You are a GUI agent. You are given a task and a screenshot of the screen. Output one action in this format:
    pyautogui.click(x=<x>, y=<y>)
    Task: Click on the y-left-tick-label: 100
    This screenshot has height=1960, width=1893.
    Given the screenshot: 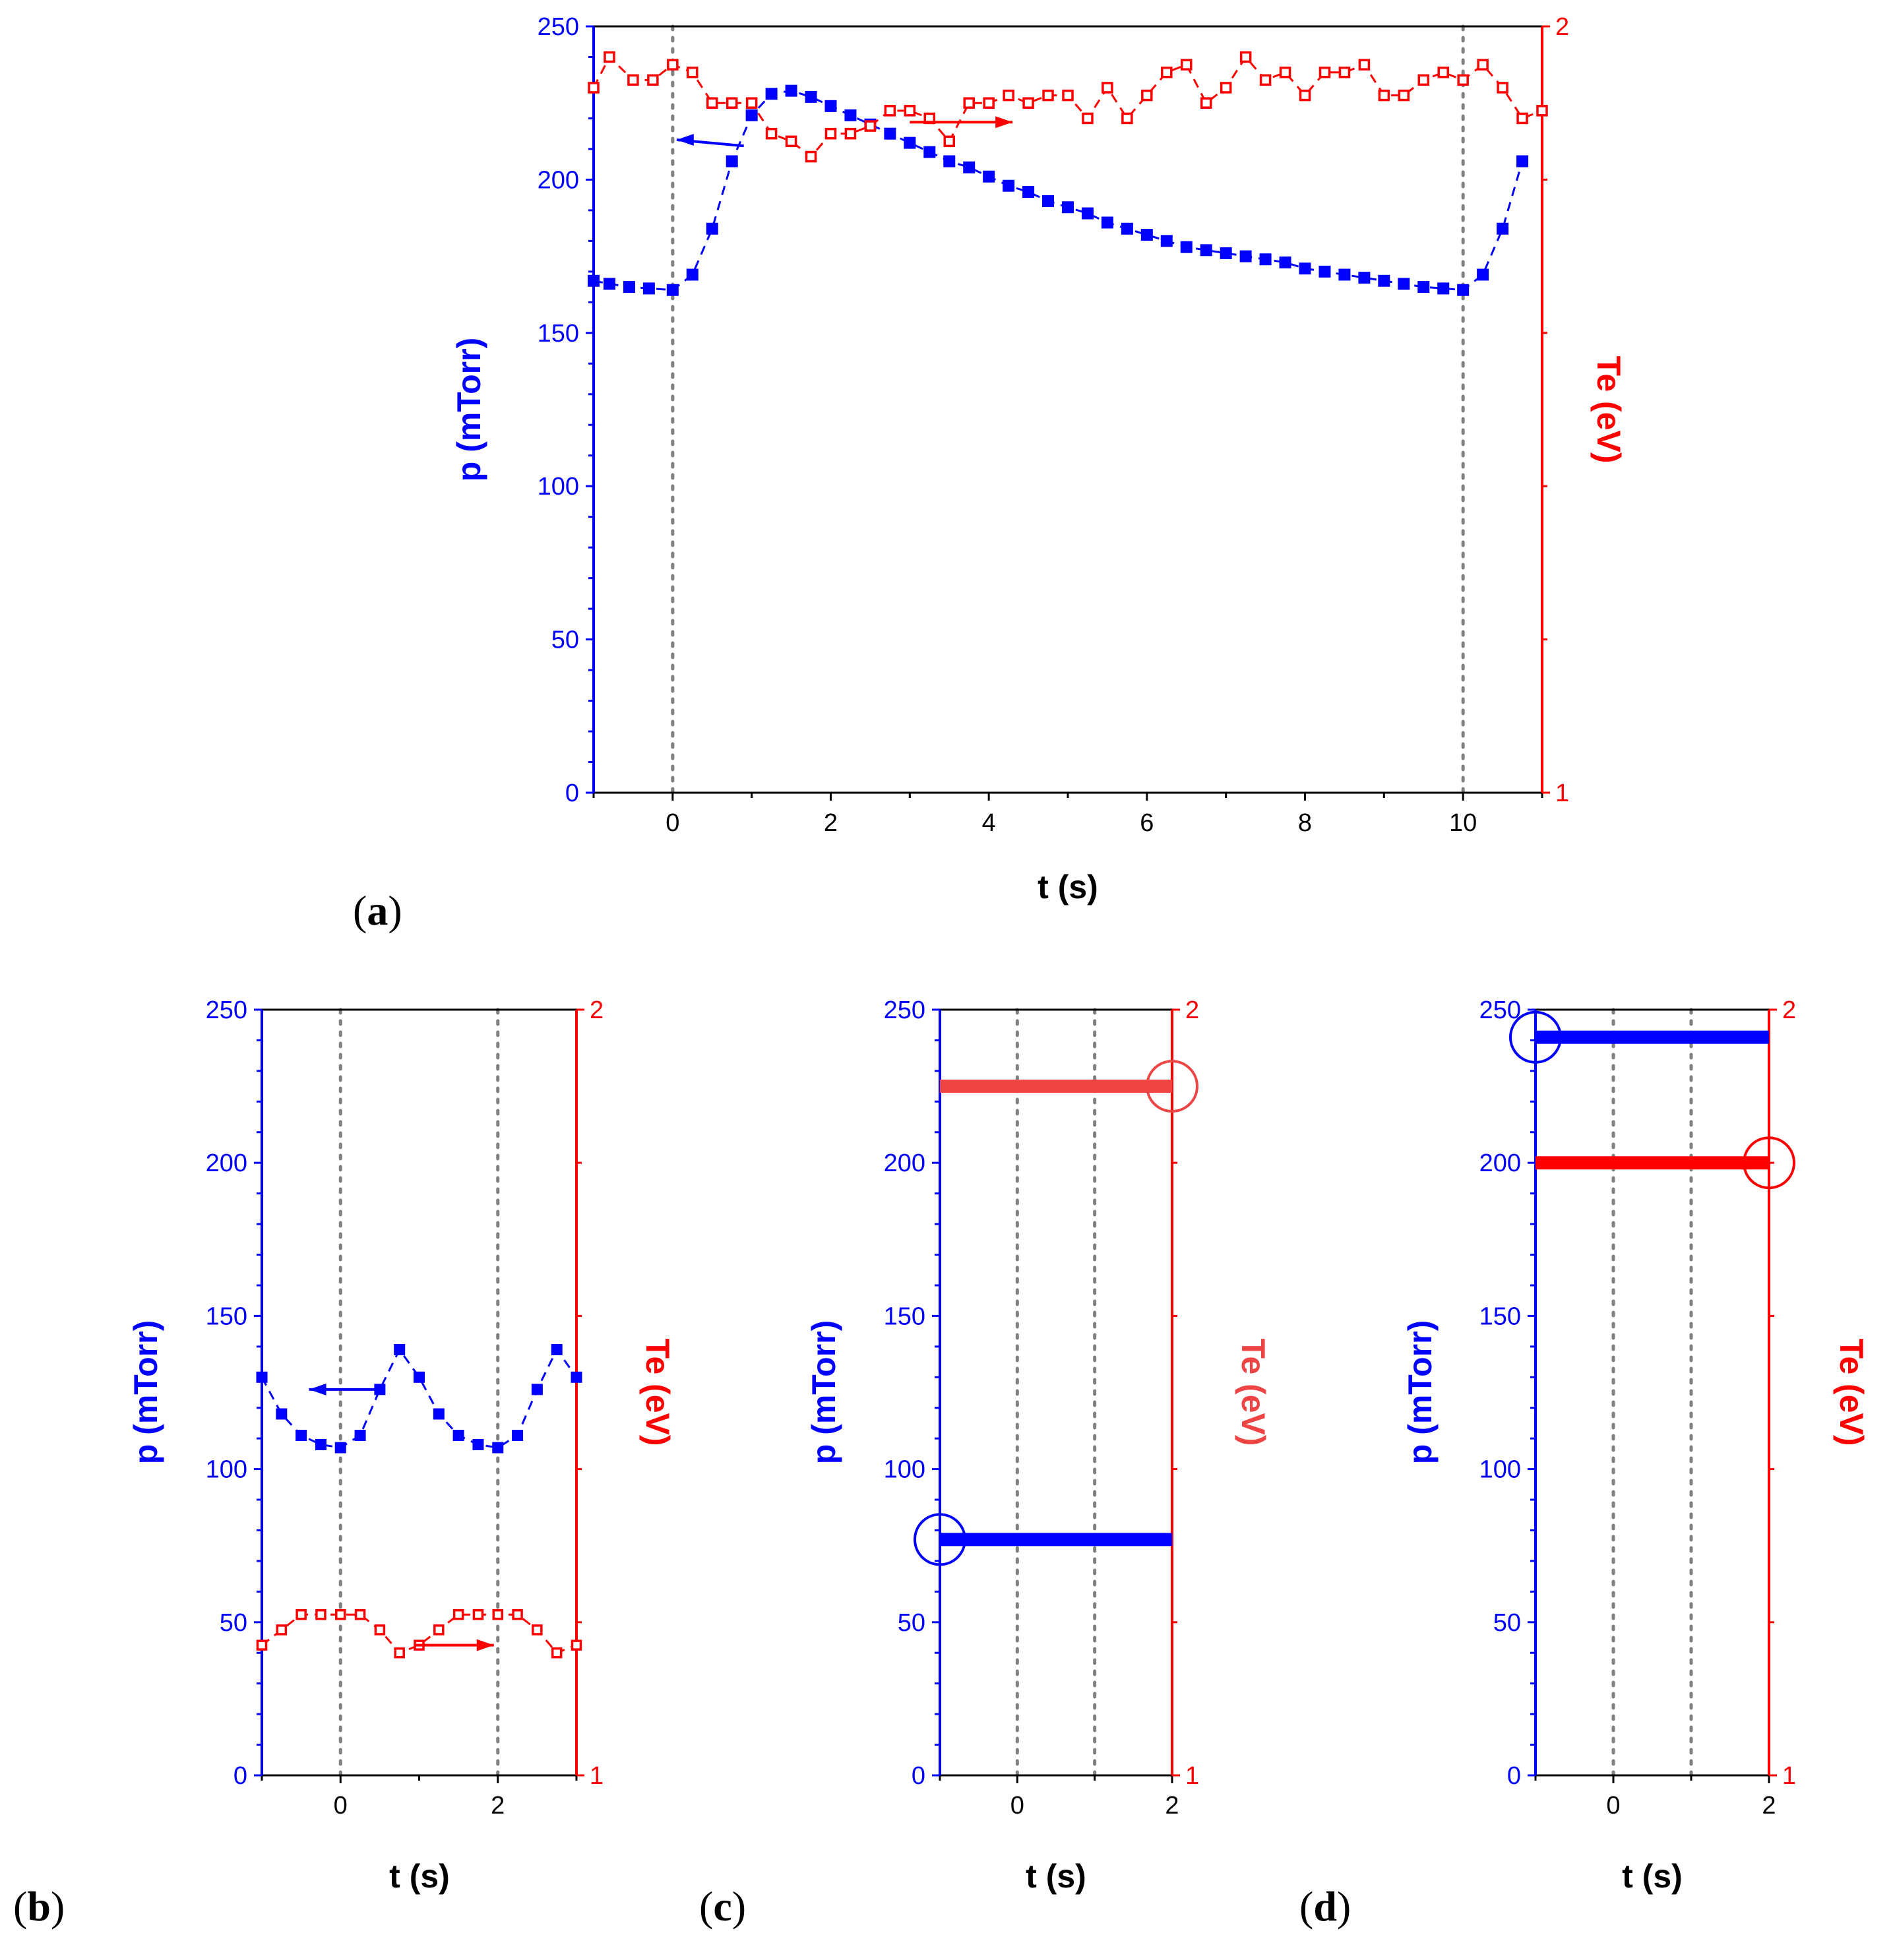 What is the action you would take?
    pyautogui.click(x=1500, y=1470)
    